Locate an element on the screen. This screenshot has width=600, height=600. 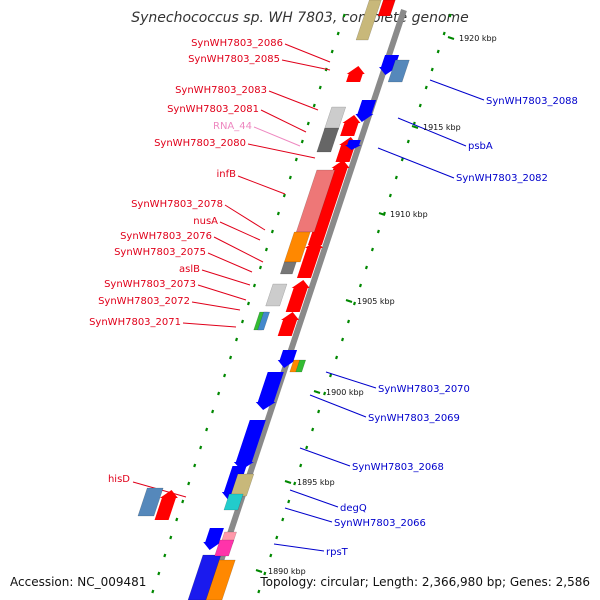
gene-label: SynWH7803_2081 is located at coordinates (213, 109).